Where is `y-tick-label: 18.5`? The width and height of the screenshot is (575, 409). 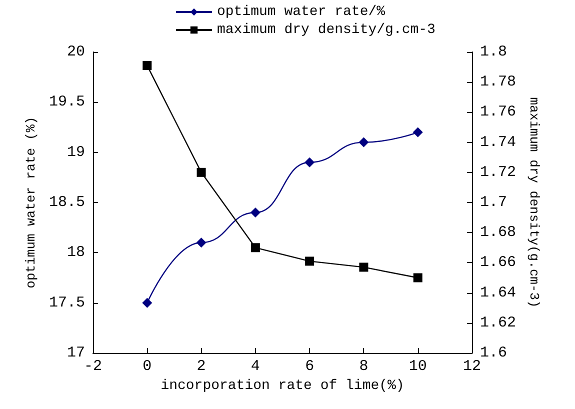 y-tick-label: 18.5 is located at coordinates (66, 202).